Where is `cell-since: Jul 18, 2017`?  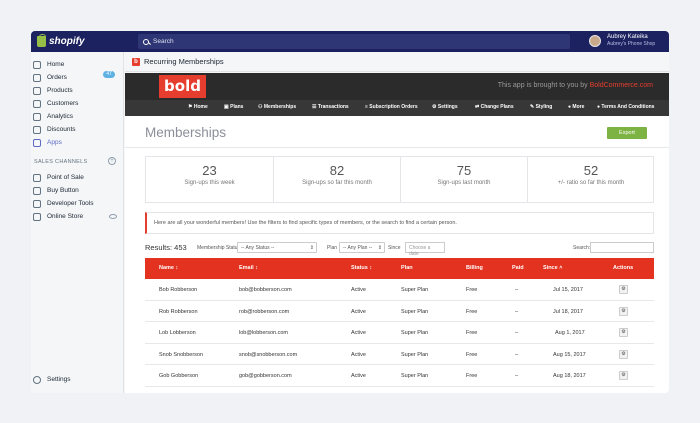 cell-since: Jul 18, 2017 is located at coordinates (568, 311).